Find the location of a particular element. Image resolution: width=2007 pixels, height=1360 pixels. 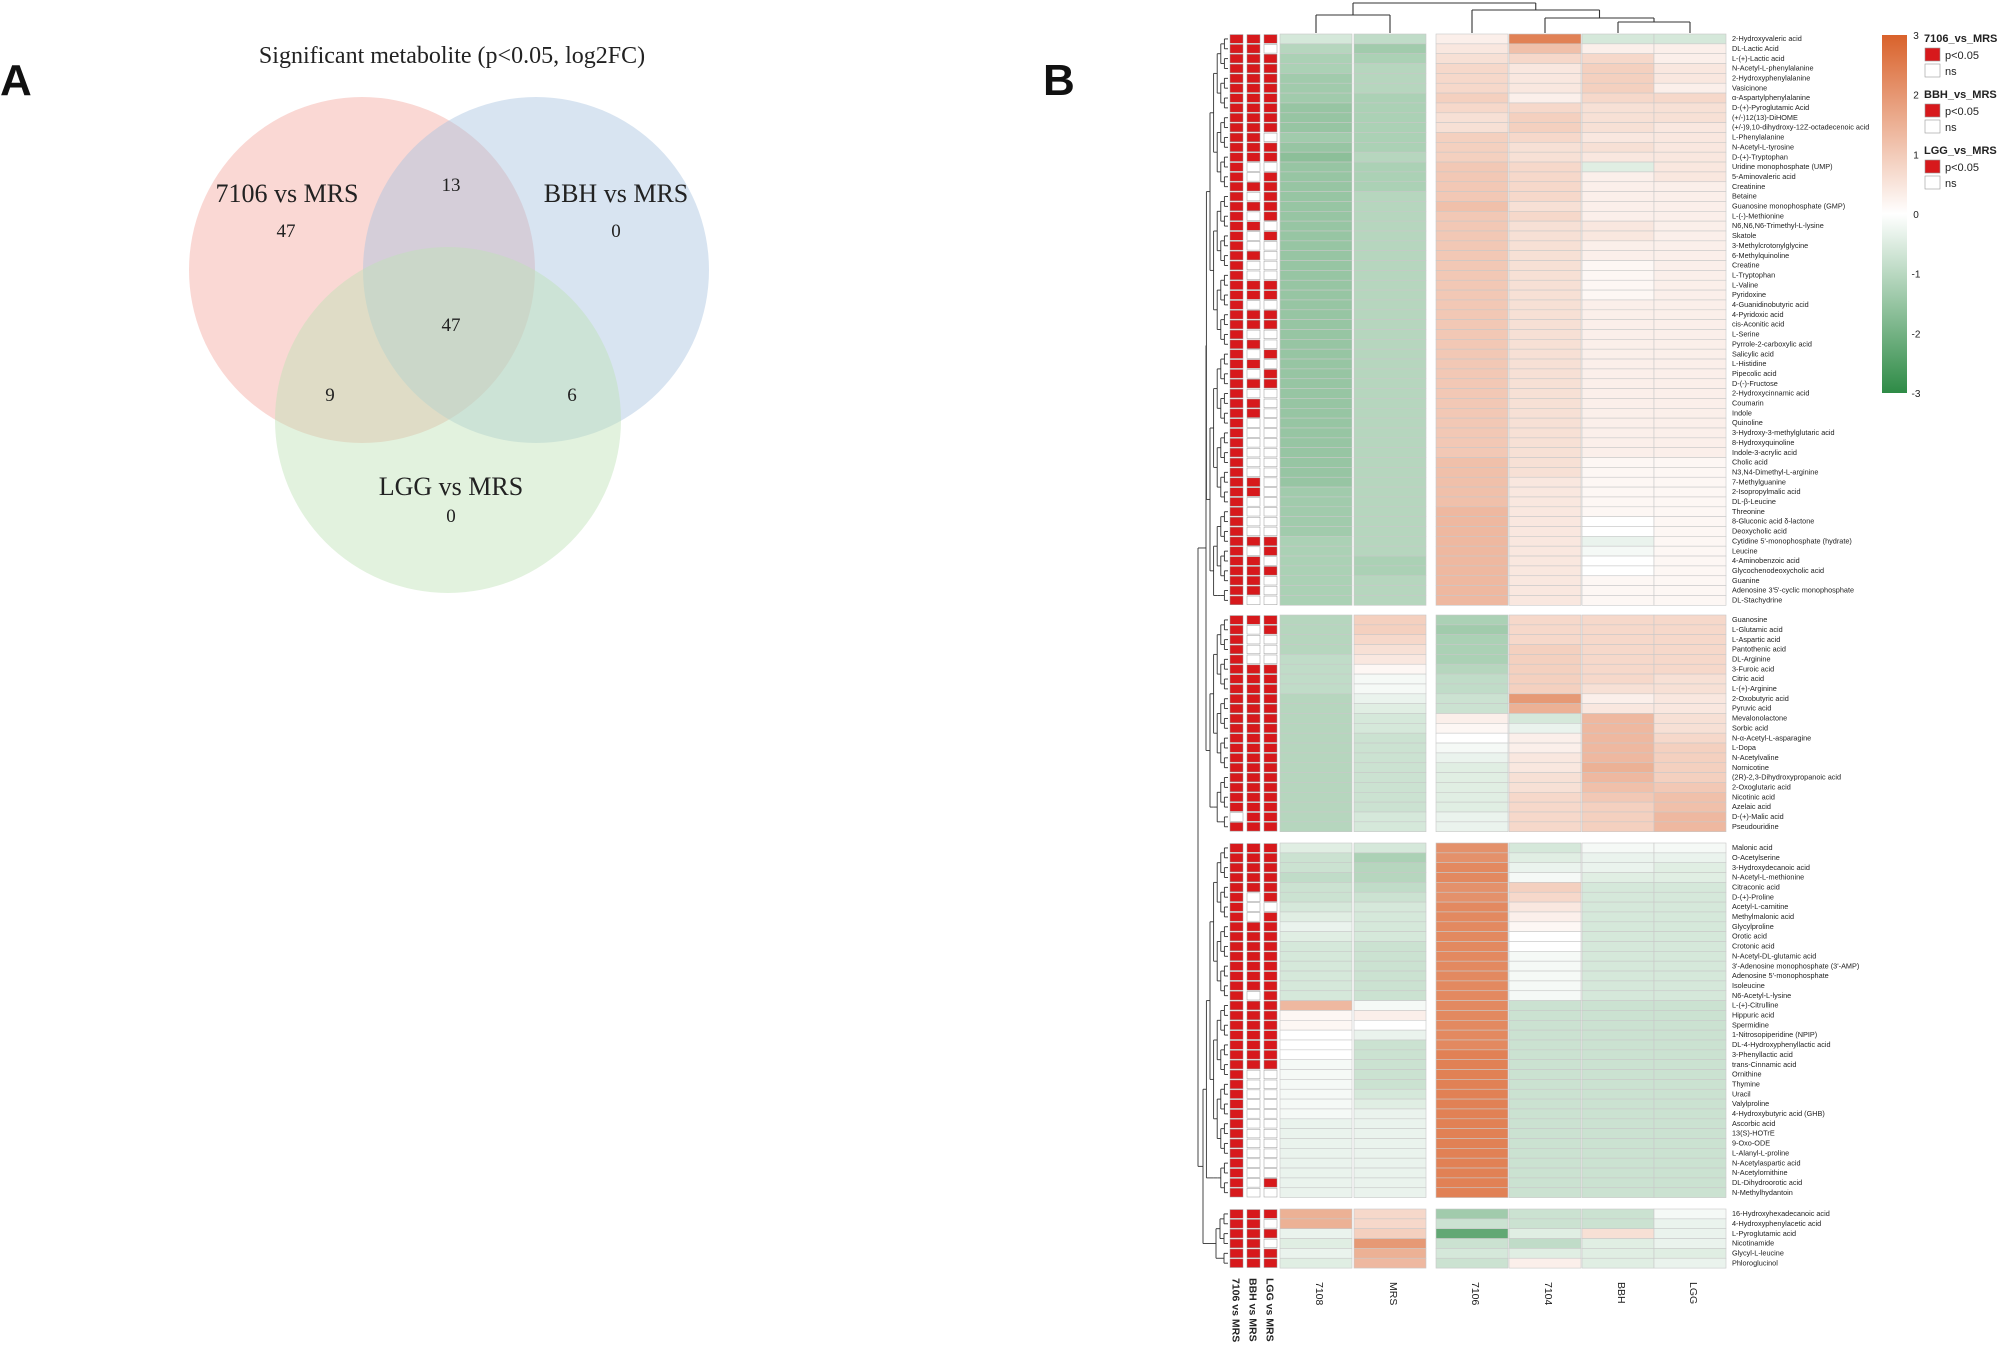

significance-annotation is located at coordinates (1253, 651).